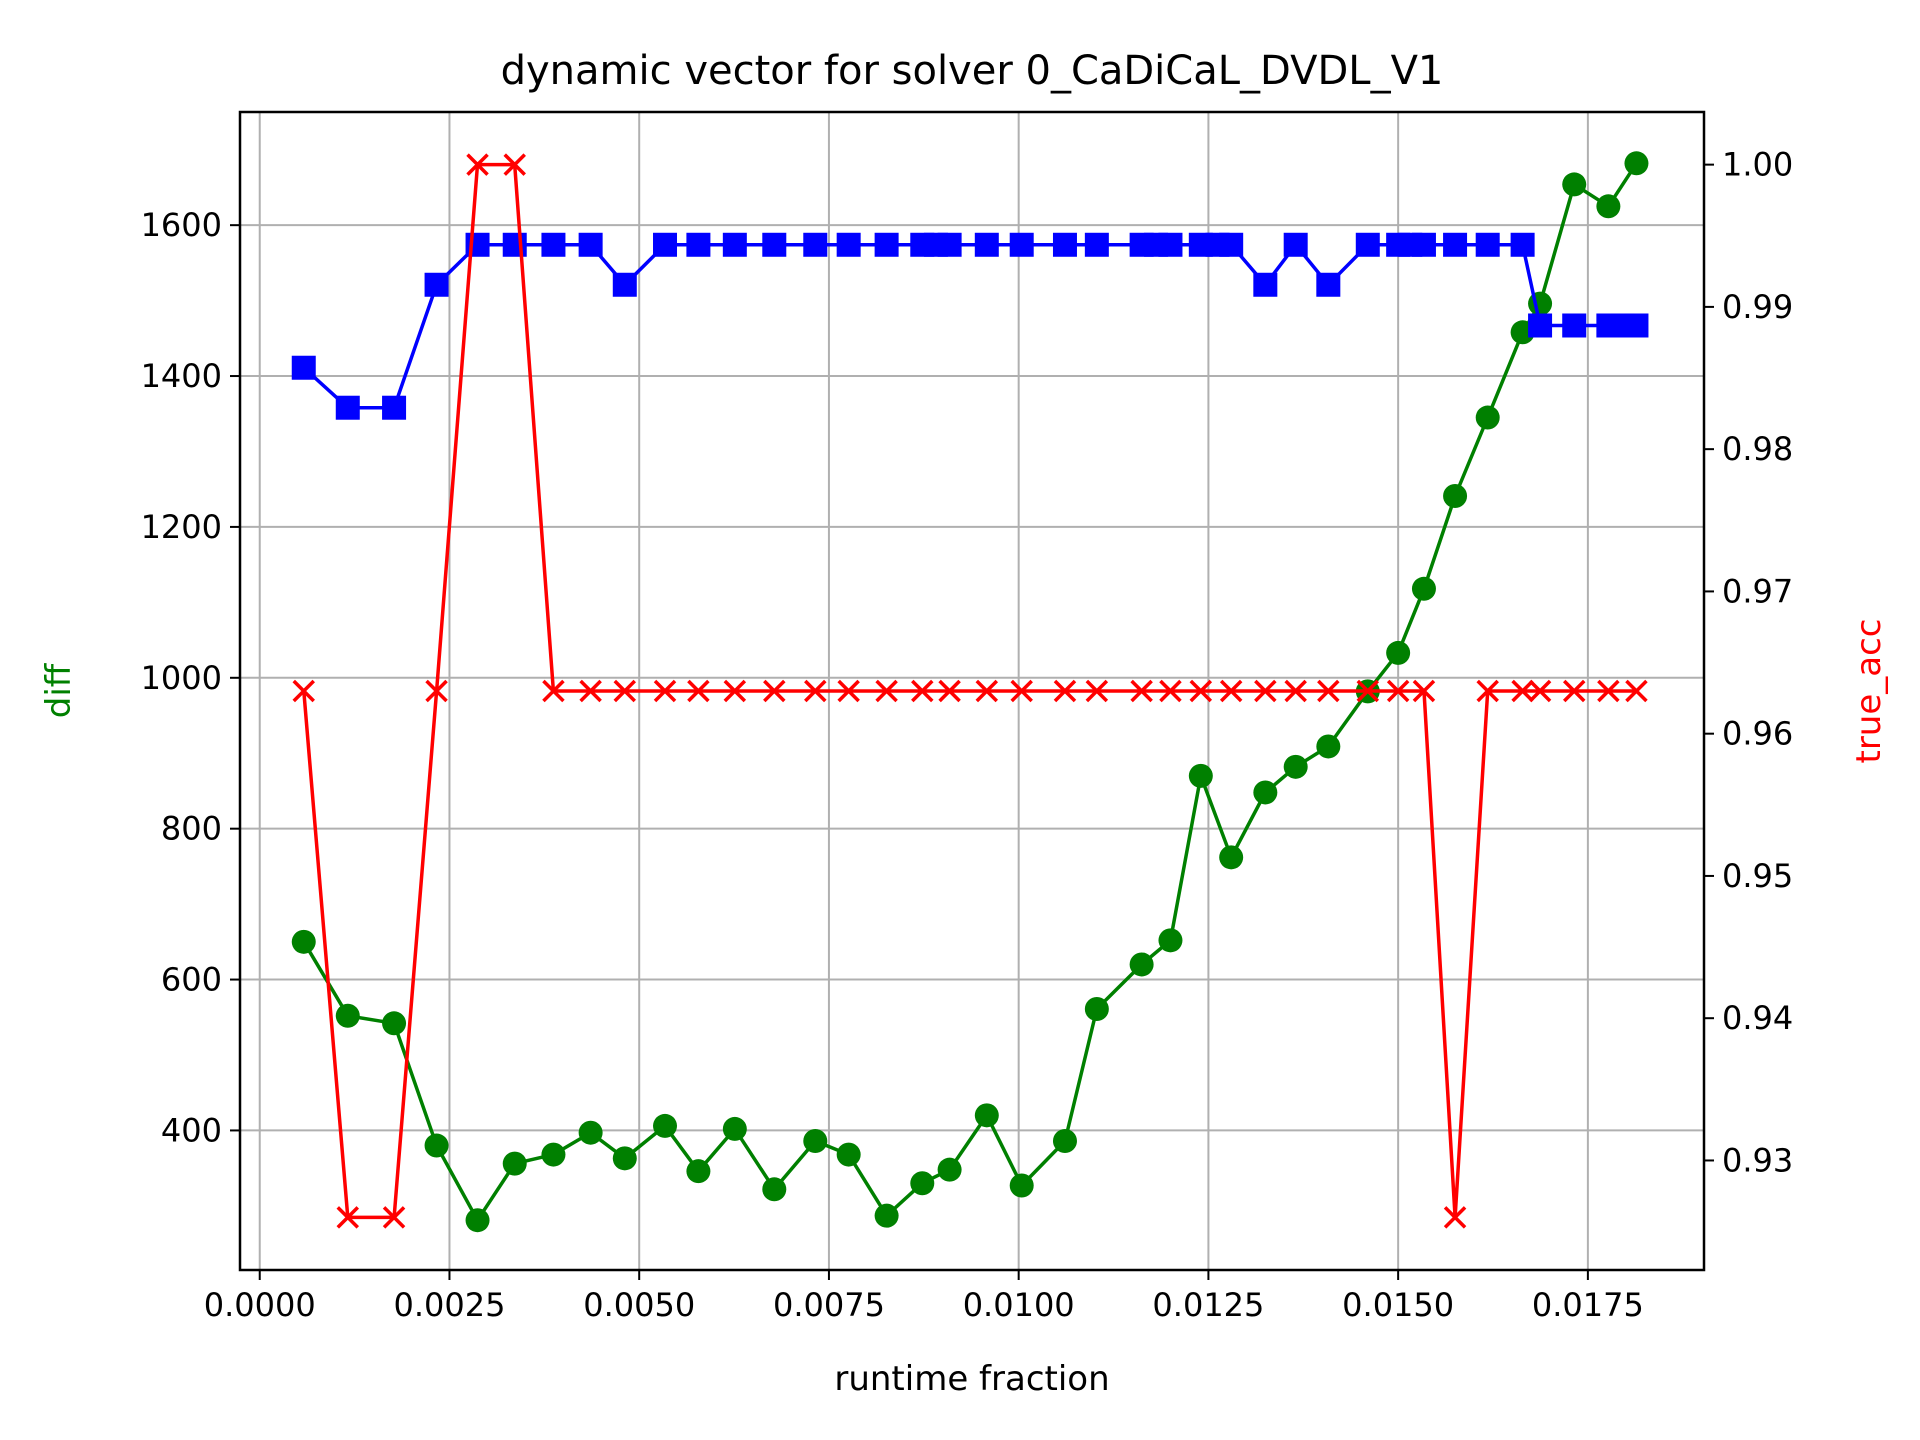 Image resolution: width=1920 pixels, height=1440 pixels. What do you see at coordinates (59, 690) in the screenshot?
I see `y-axis-label: diff` at bounding box center [59, 690].